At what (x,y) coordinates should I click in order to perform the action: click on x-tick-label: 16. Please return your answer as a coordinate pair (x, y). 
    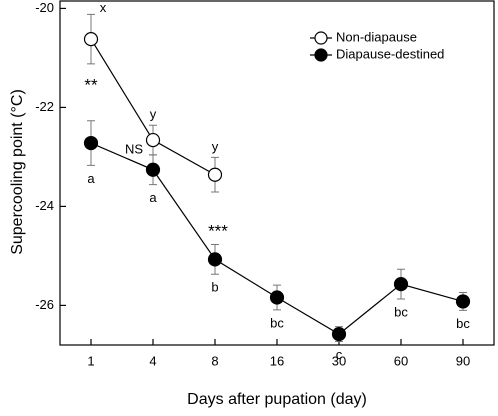
    Looking at the image, I should click on (277, 360).